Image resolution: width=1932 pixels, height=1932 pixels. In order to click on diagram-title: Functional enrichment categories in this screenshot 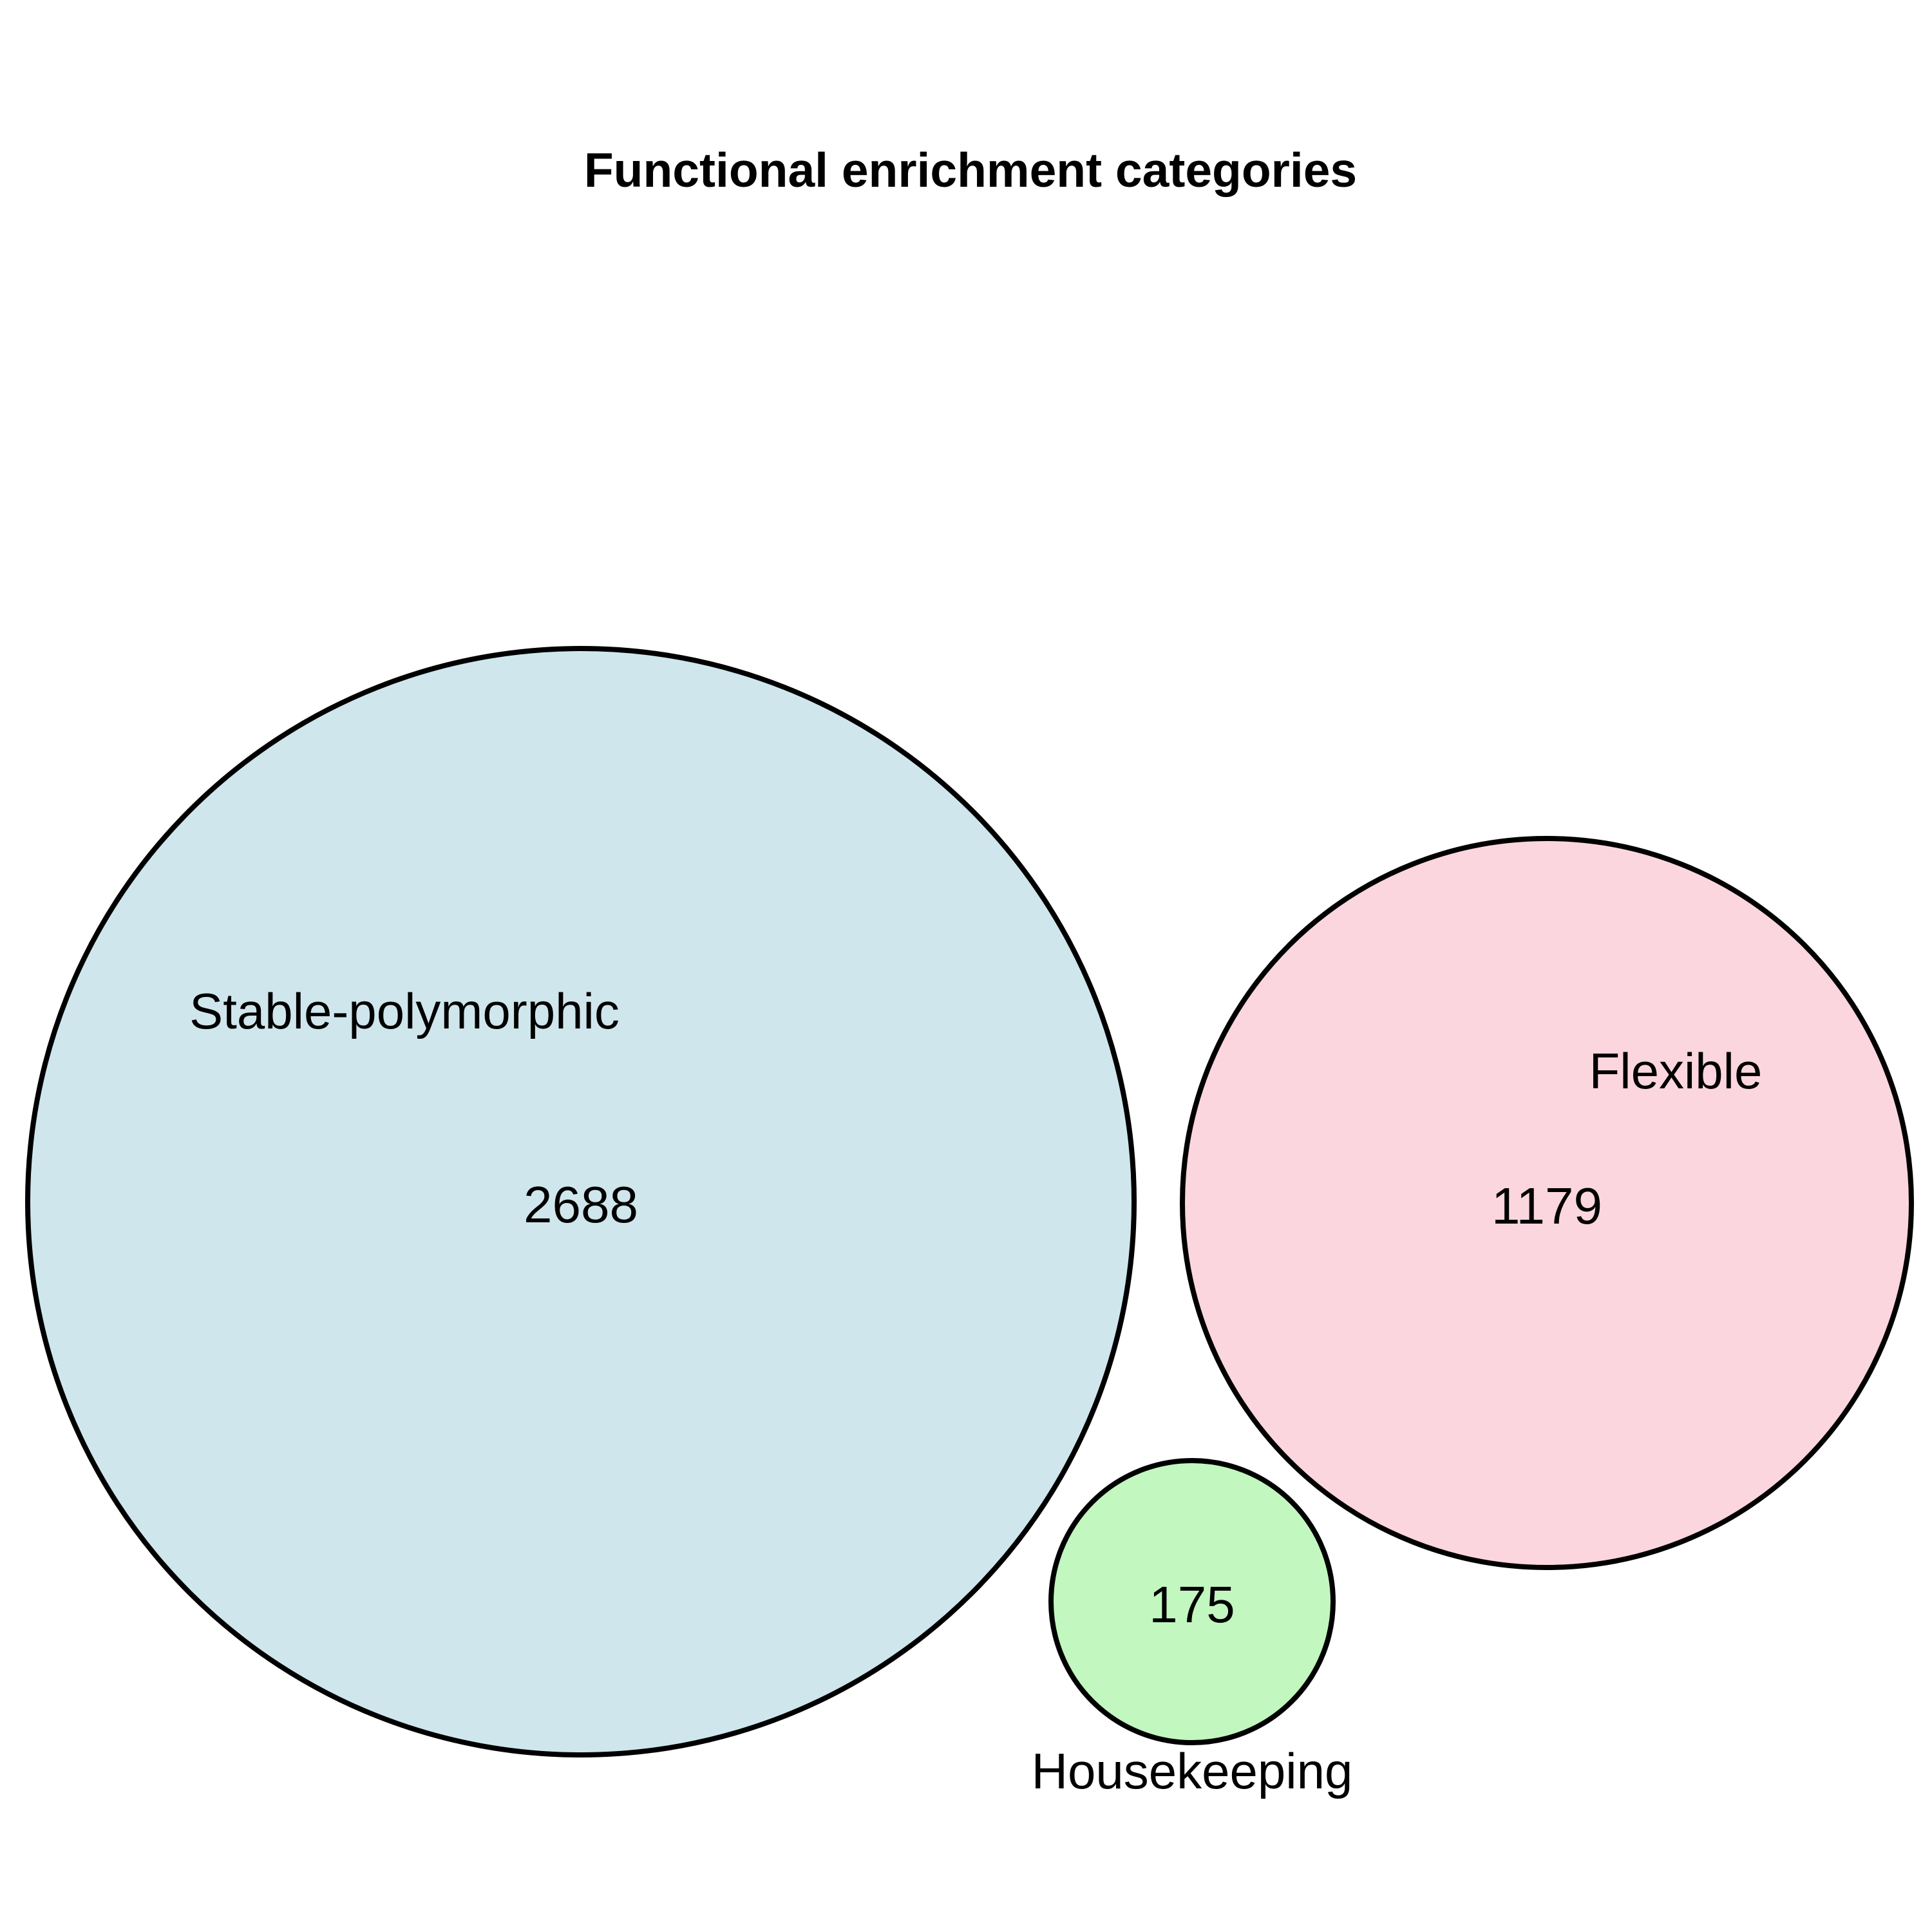, I will do `click(971, 170)`.